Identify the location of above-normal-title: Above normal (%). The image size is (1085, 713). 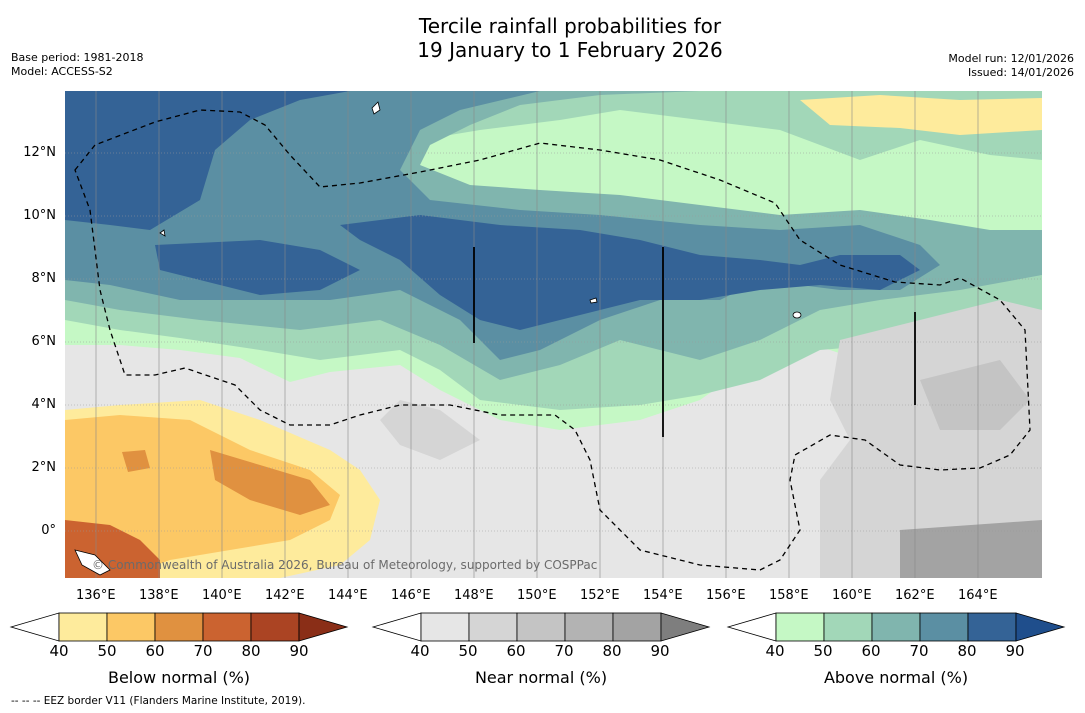
(896, 677).